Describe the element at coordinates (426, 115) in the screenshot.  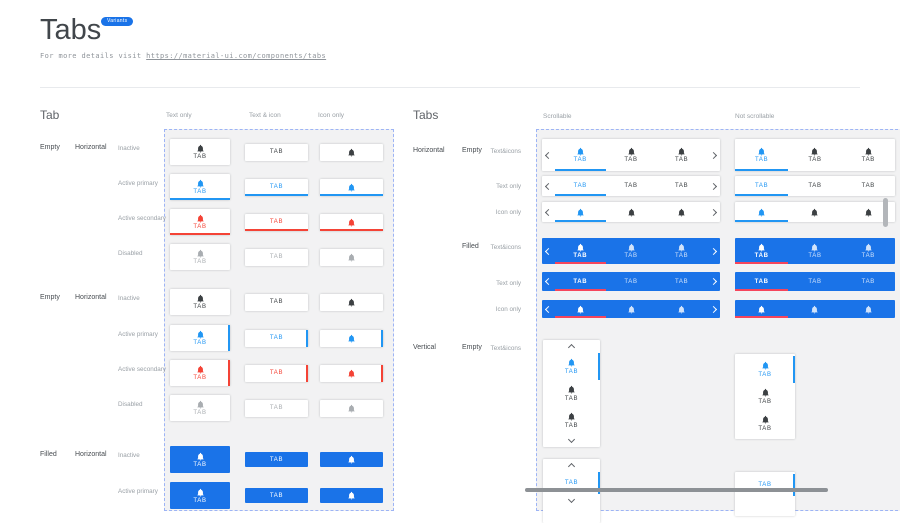
I see `section-title-tabs: Tabs` at that location.